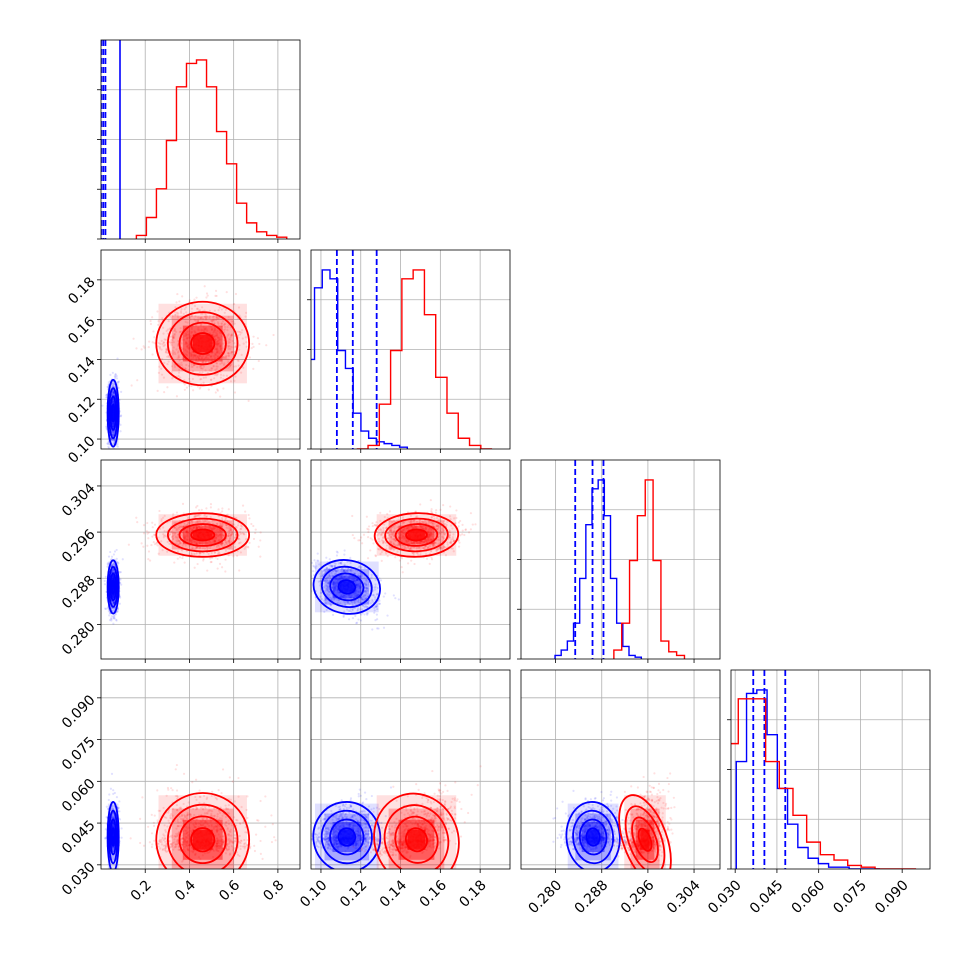 This screenshot has height=970, width=970. I want to click on scatter-series_a, so click(355, 590).